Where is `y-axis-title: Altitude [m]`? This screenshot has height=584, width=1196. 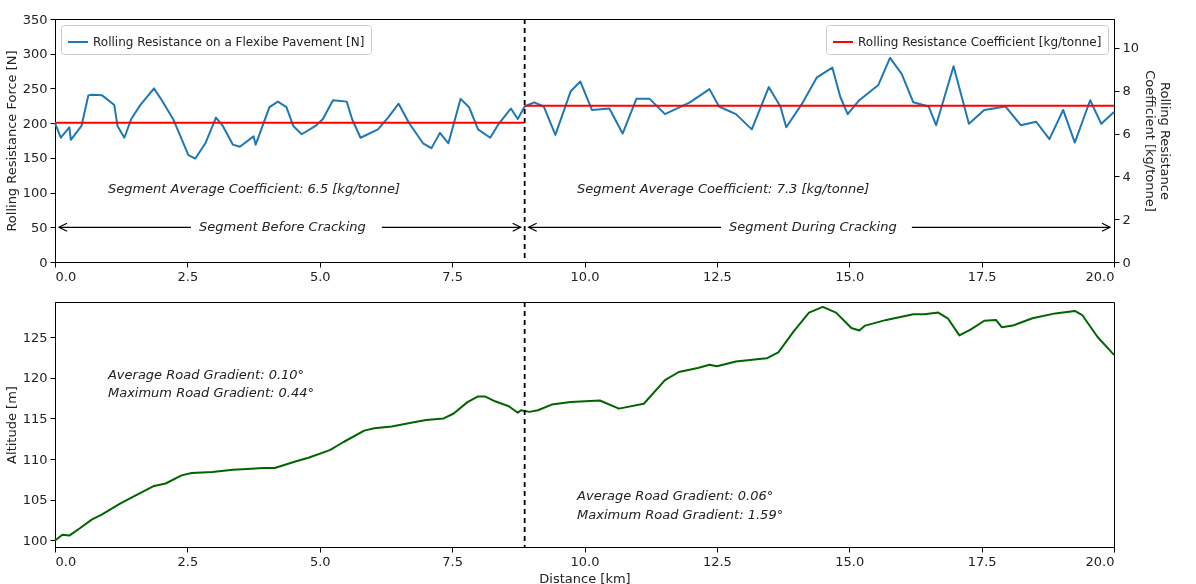
y-axis-title: Altitude [m] is located at coordinates (11, 425).